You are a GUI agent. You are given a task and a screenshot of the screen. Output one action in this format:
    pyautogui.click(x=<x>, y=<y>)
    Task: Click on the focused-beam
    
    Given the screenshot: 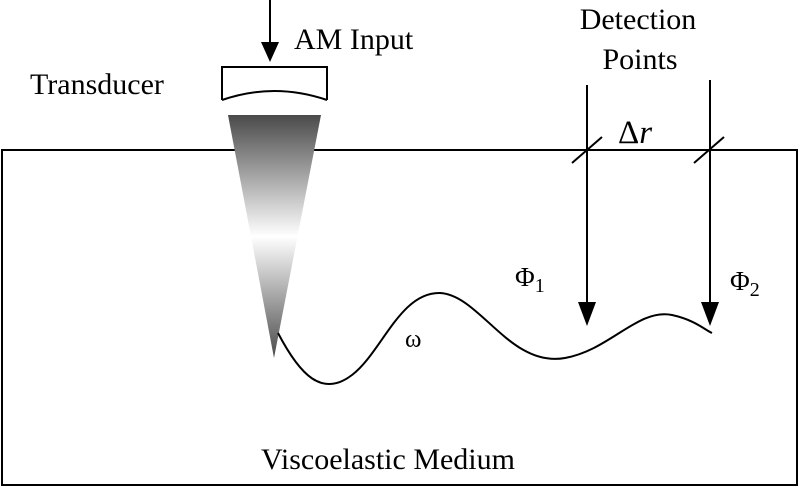 What is the action you would take?
    pyautogui.click(x=274, y=236)
    